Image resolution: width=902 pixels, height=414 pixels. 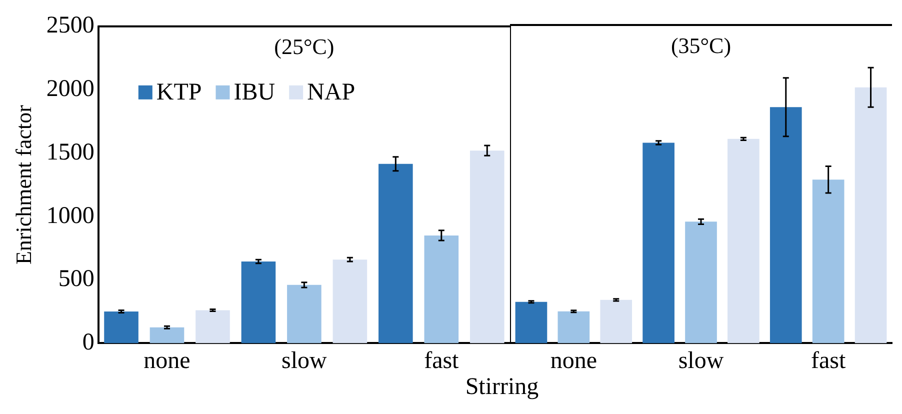 I want to click on x-axis-title: Stirring, so click(x=502, y=387).